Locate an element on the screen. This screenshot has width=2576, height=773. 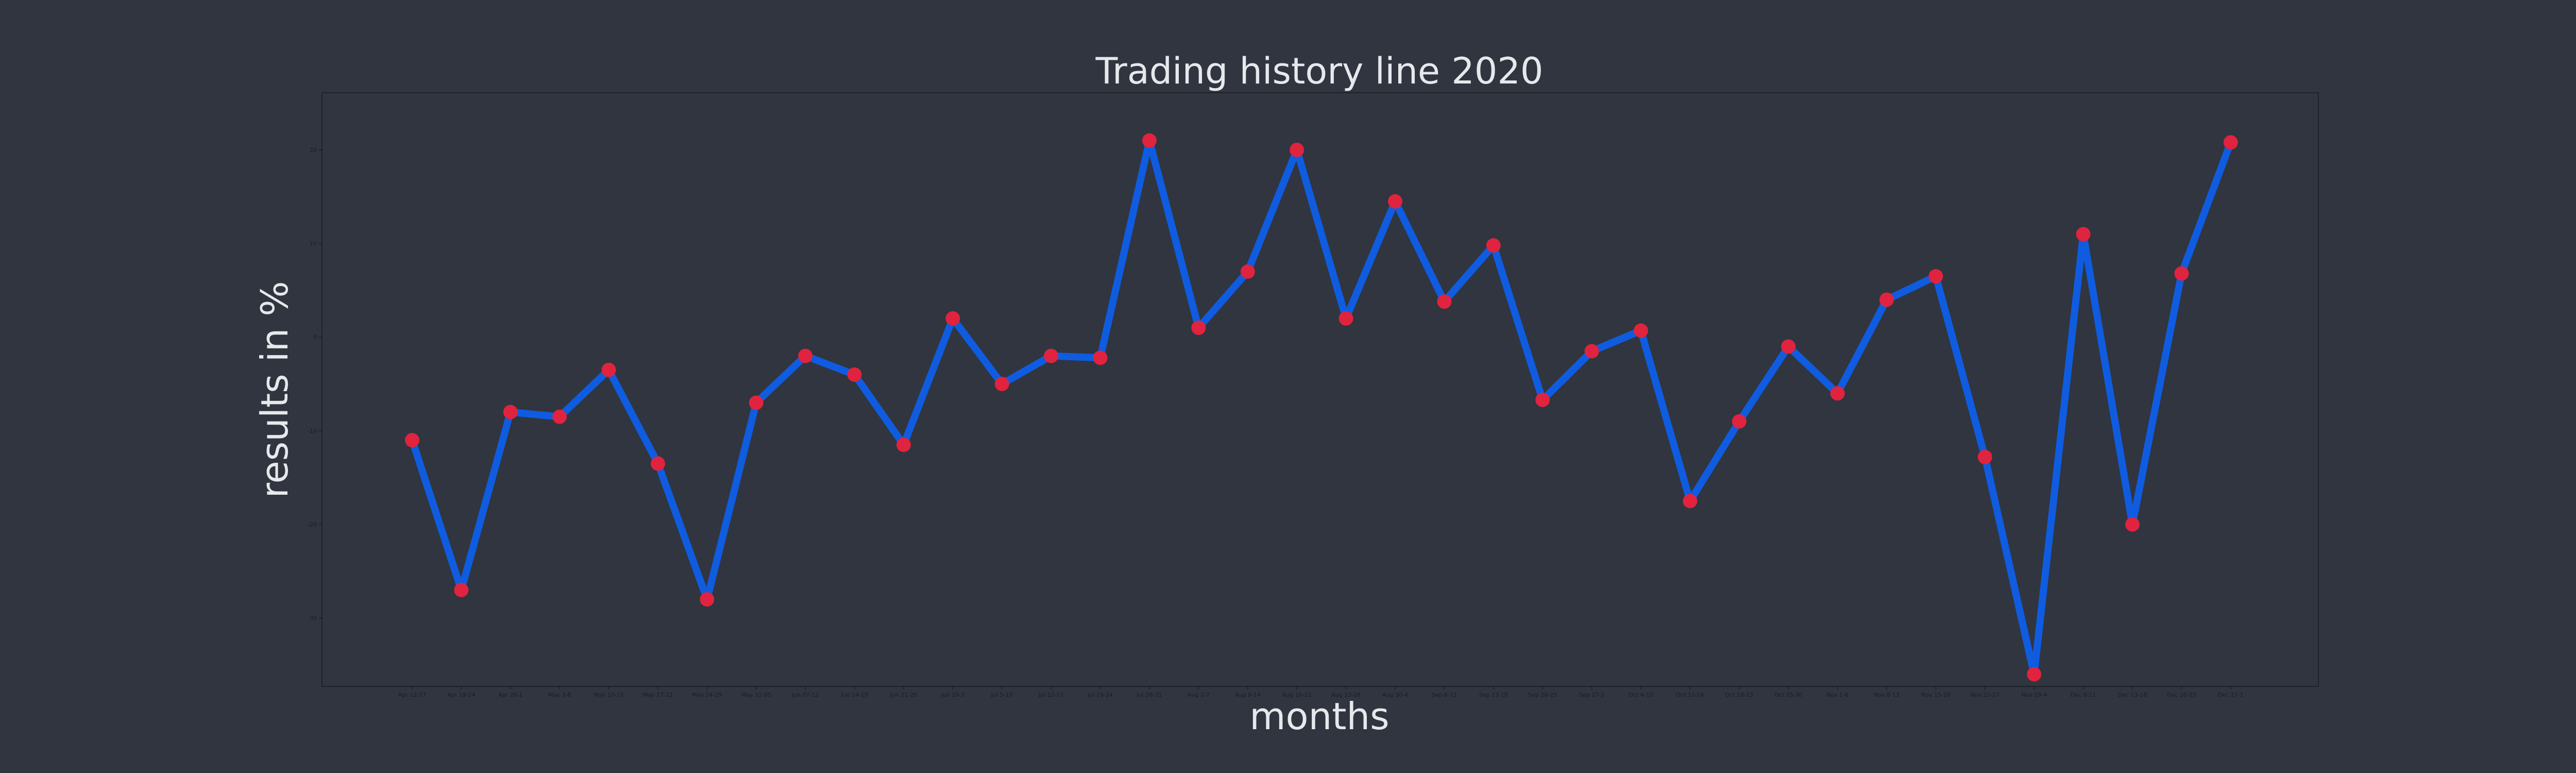
x-tick-label: Apr 19-24 is located at coordinates (461, 695).